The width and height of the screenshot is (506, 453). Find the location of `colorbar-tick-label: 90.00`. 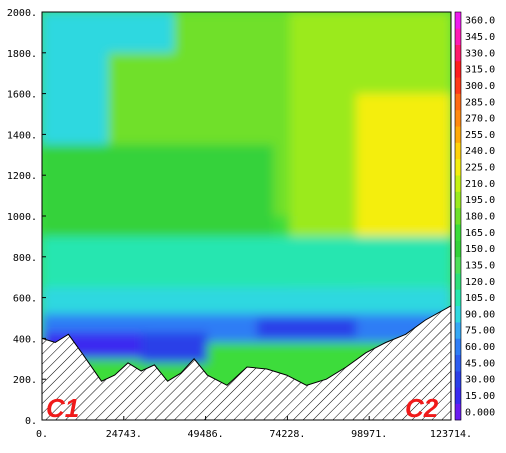

colorbar-tick-label: 90.00 is located at coordinates (480, 314).